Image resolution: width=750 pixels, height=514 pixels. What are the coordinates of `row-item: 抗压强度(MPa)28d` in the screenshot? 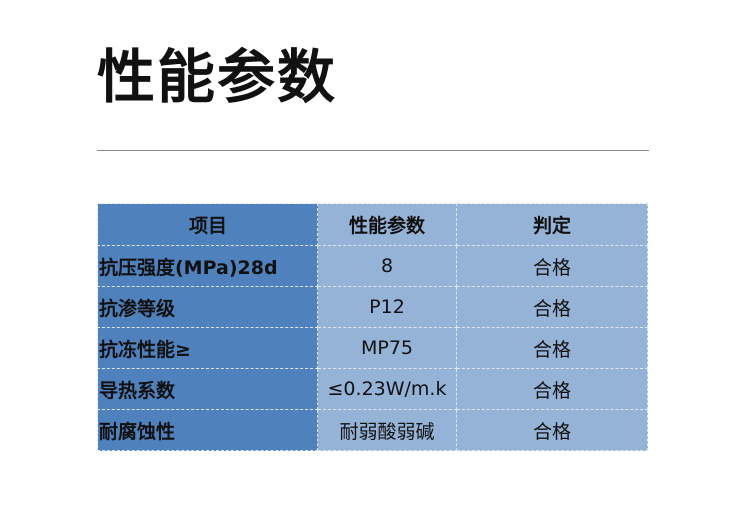 It's located at (207, 266).